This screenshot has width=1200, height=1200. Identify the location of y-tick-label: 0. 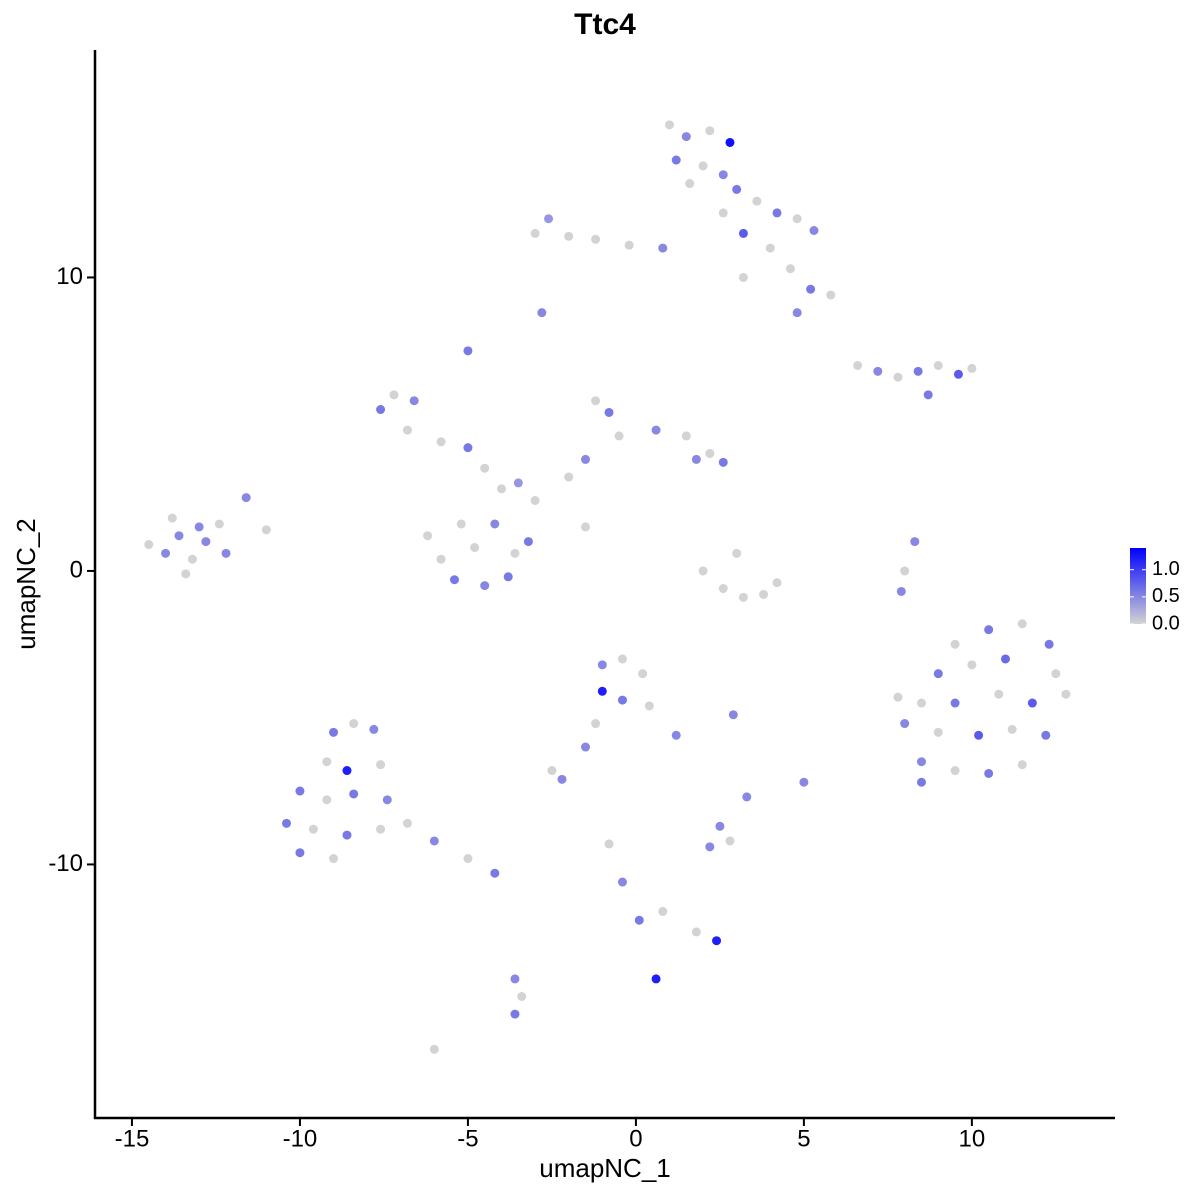
(76, 569).